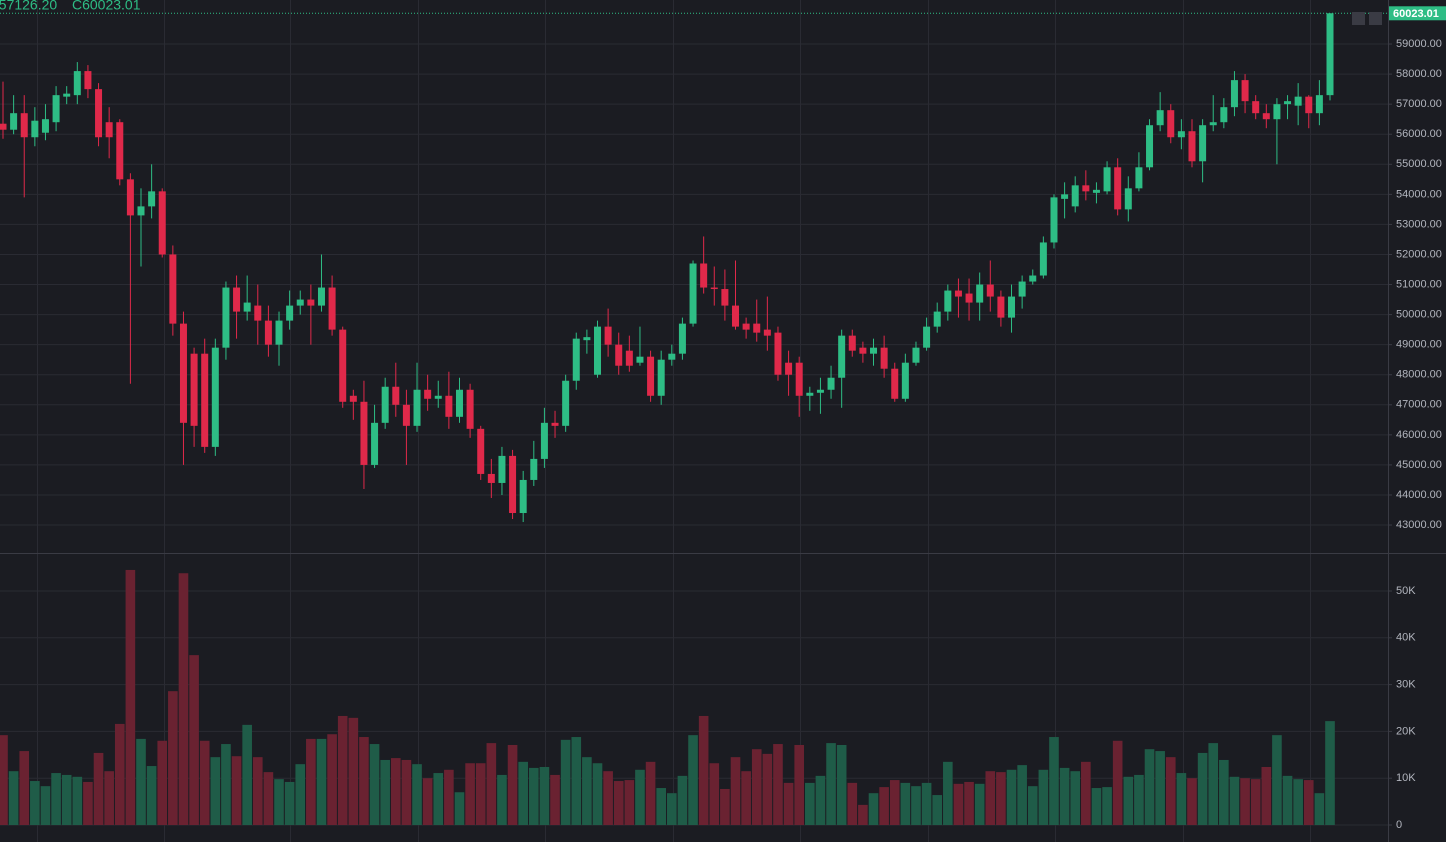 The image size is (1446, 842). I want to click on y-tick-label: 48000.00, so click(1419, 375).